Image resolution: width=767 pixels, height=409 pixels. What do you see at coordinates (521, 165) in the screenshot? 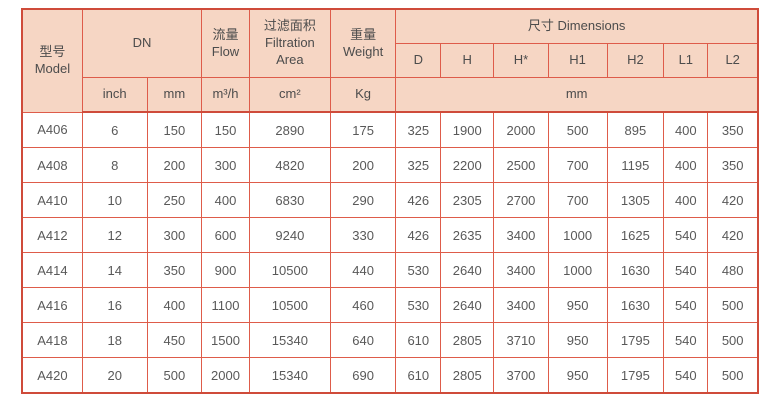
I see `cell-dim-hstar: 2500` at bounding box center [521, 165].